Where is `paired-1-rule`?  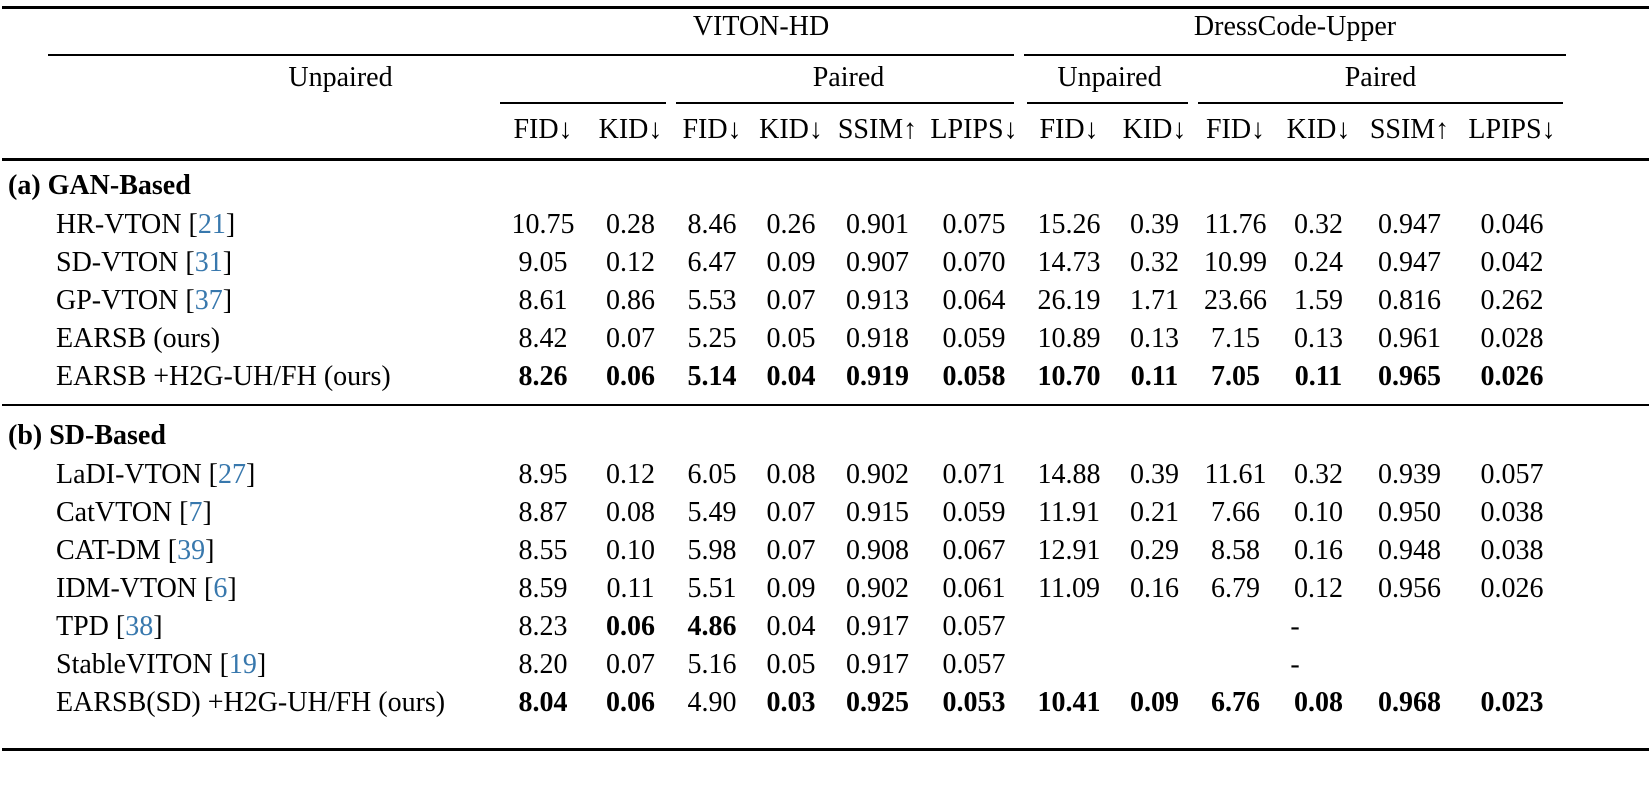 paired-1-rule is located at coordinates (845, 103).